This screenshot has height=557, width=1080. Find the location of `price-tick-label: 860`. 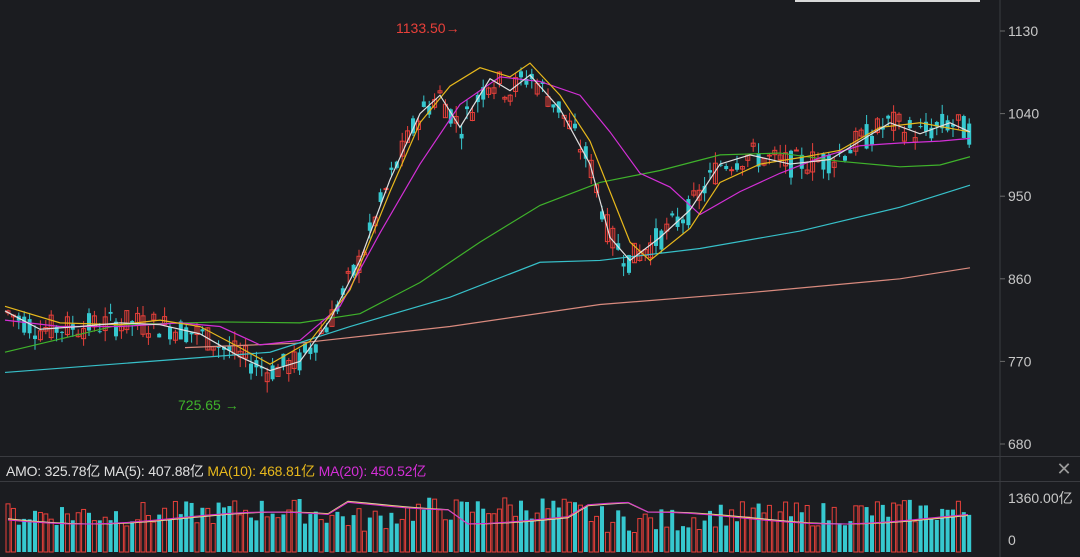

price-tick-label: 860 is located at coordinates (1020, 279).